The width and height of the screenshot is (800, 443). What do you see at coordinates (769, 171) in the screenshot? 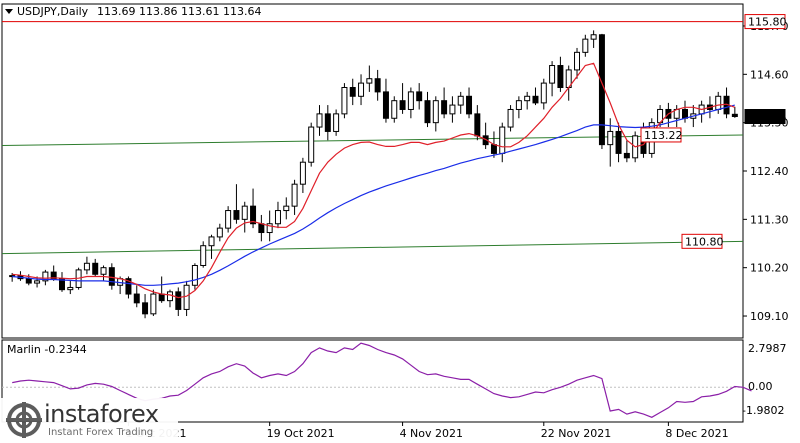
I see `price-tick-label: 112.40` at bounding box center [769, 171].